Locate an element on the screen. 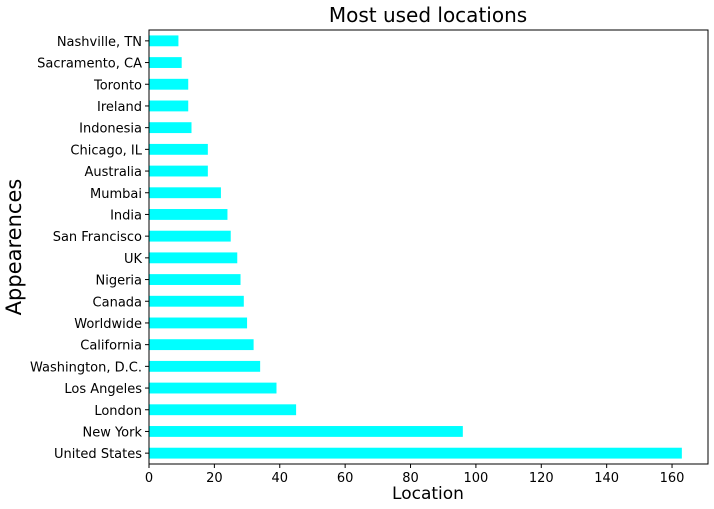  bar-california is located at coordinates (201, 345).